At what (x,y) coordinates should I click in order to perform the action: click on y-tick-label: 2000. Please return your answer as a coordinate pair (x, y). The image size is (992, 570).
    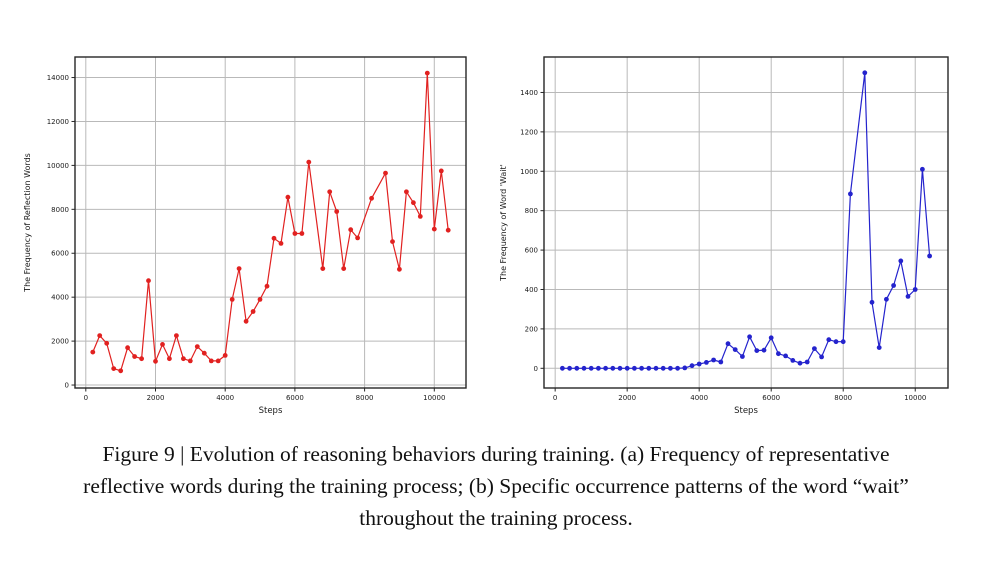
    Looking at the image, I should click on (60, 342).